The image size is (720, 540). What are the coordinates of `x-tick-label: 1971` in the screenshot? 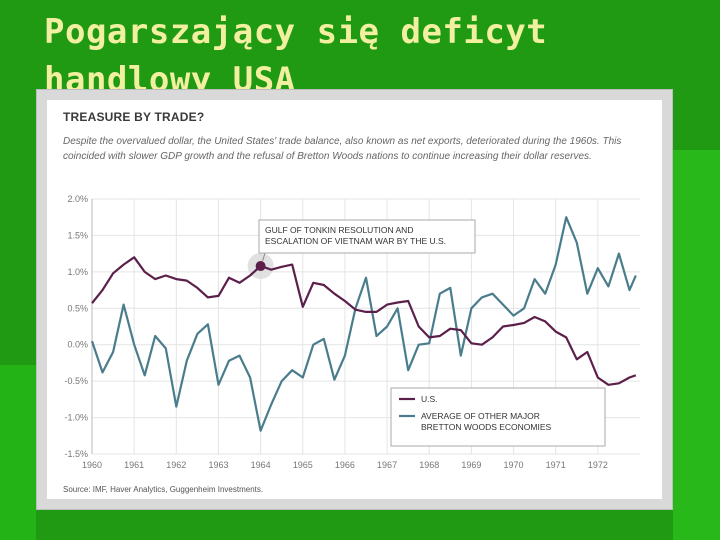 It's located at (556, 465).